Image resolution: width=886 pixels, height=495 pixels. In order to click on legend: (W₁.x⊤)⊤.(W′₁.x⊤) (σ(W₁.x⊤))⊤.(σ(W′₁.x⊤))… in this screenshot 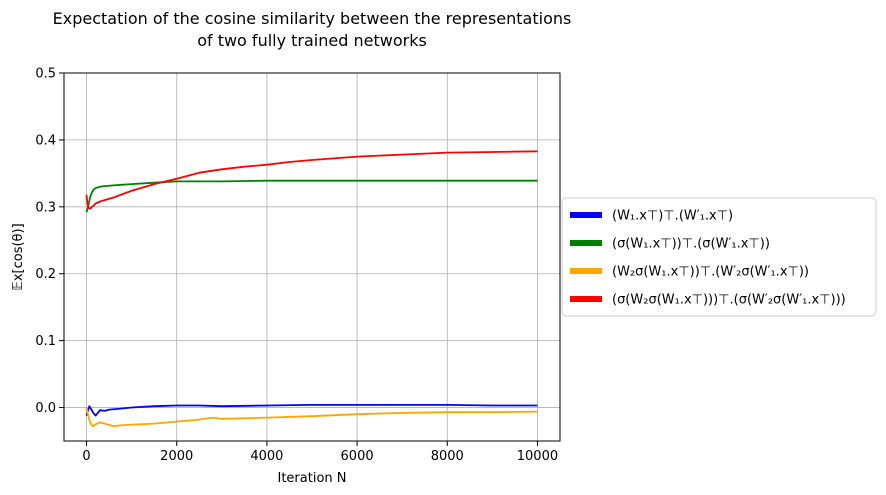, I will do `click(719, 257)`.